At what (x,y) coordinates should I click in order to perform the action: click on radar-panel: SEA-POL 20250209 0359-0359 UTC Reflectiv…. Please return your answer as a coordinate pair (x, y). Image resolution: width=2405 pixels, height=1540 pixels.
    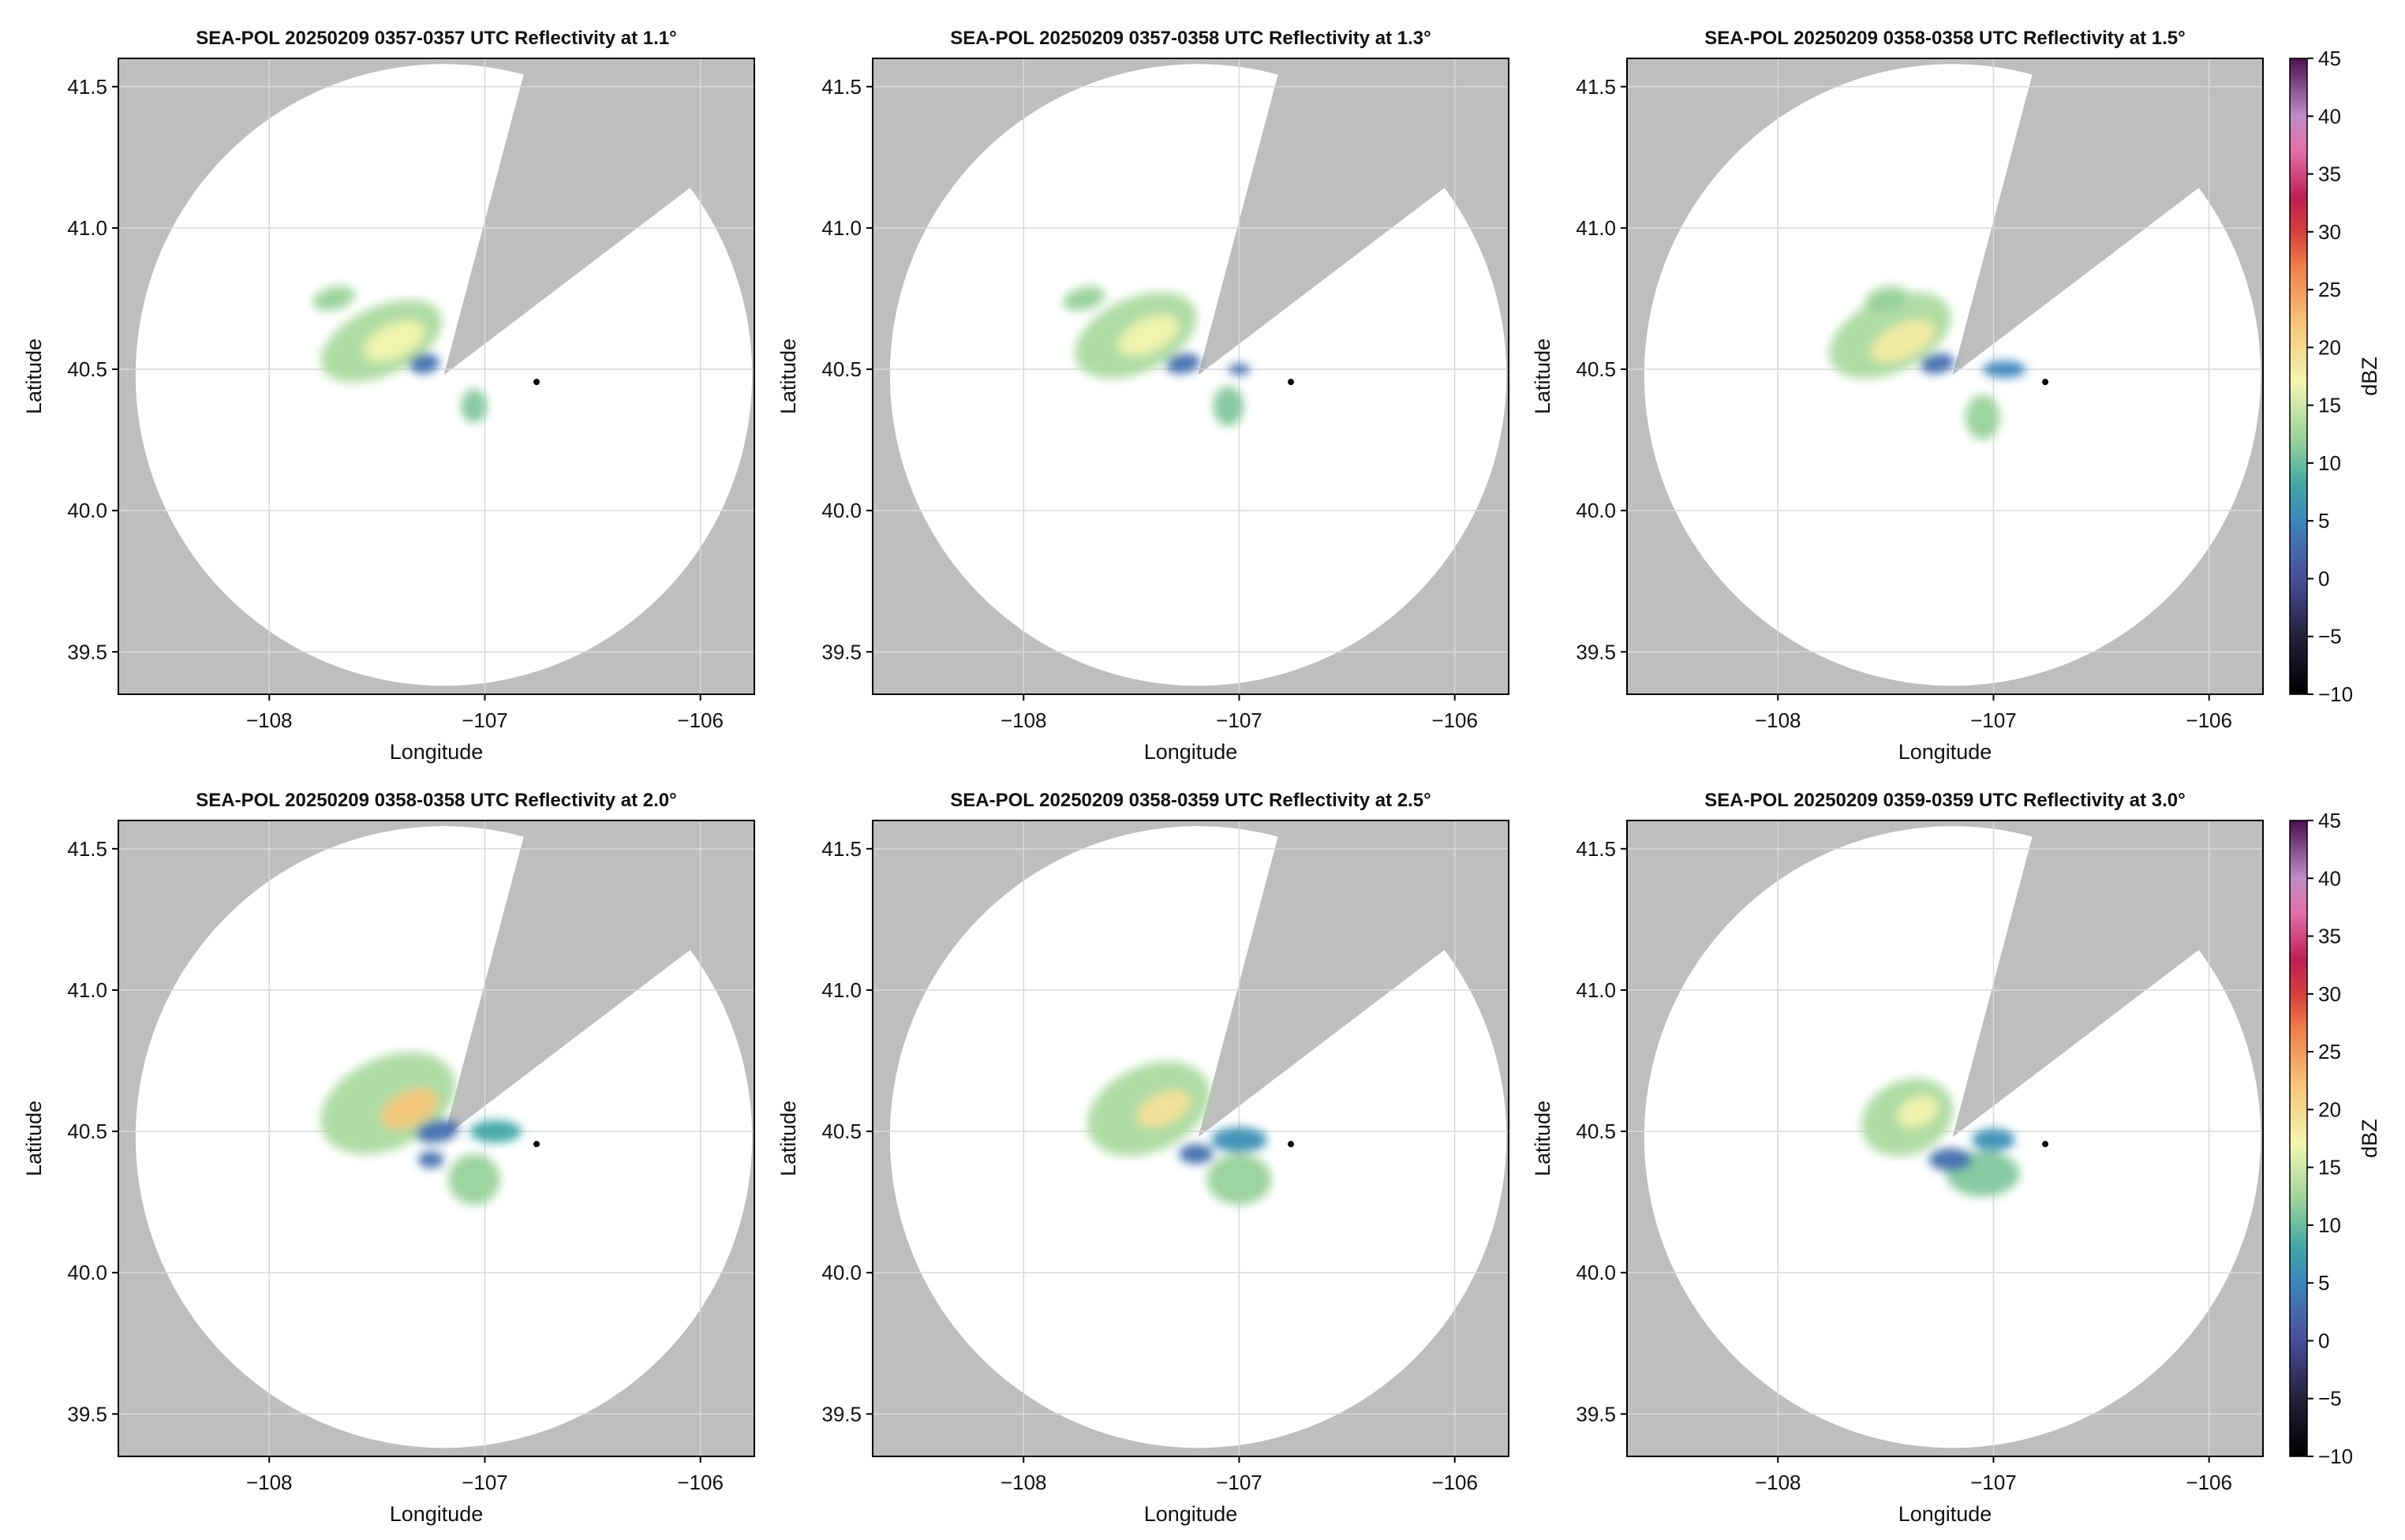
    Looking at the image, I should click on (1897, 1158).